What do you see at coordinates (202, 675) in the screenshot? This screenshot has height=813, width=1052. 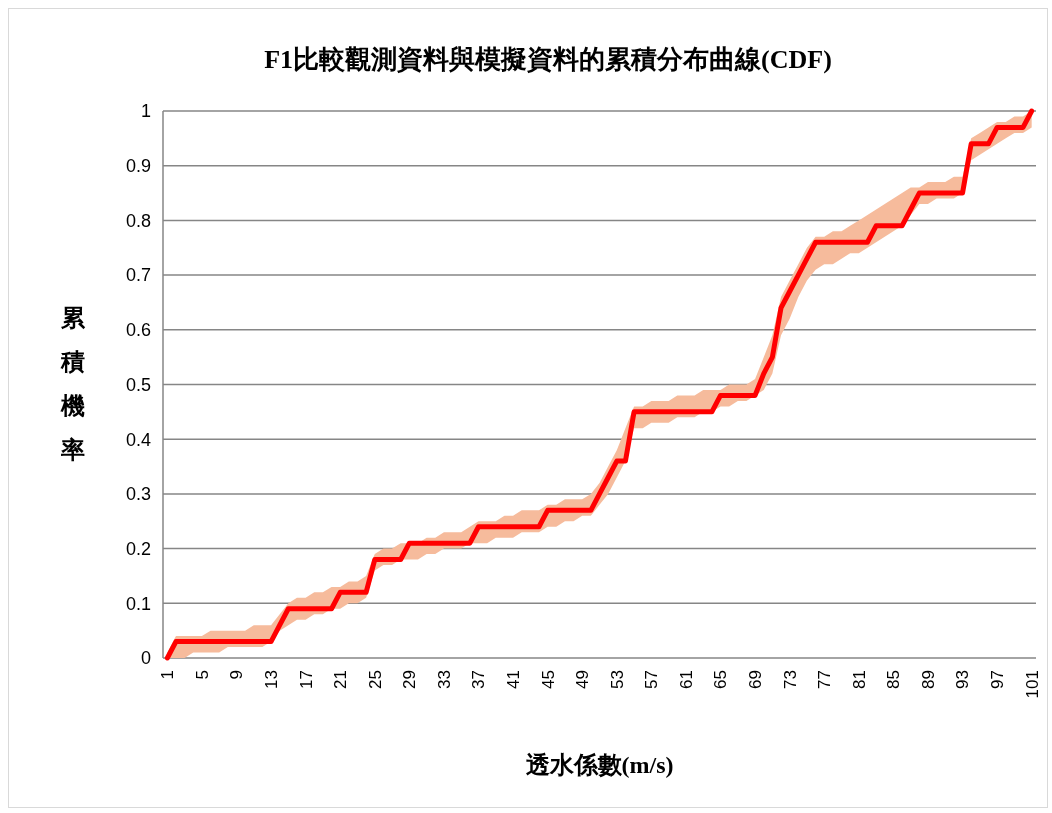 I see `x-tick-label: 5` at bounding box center [202, 675].